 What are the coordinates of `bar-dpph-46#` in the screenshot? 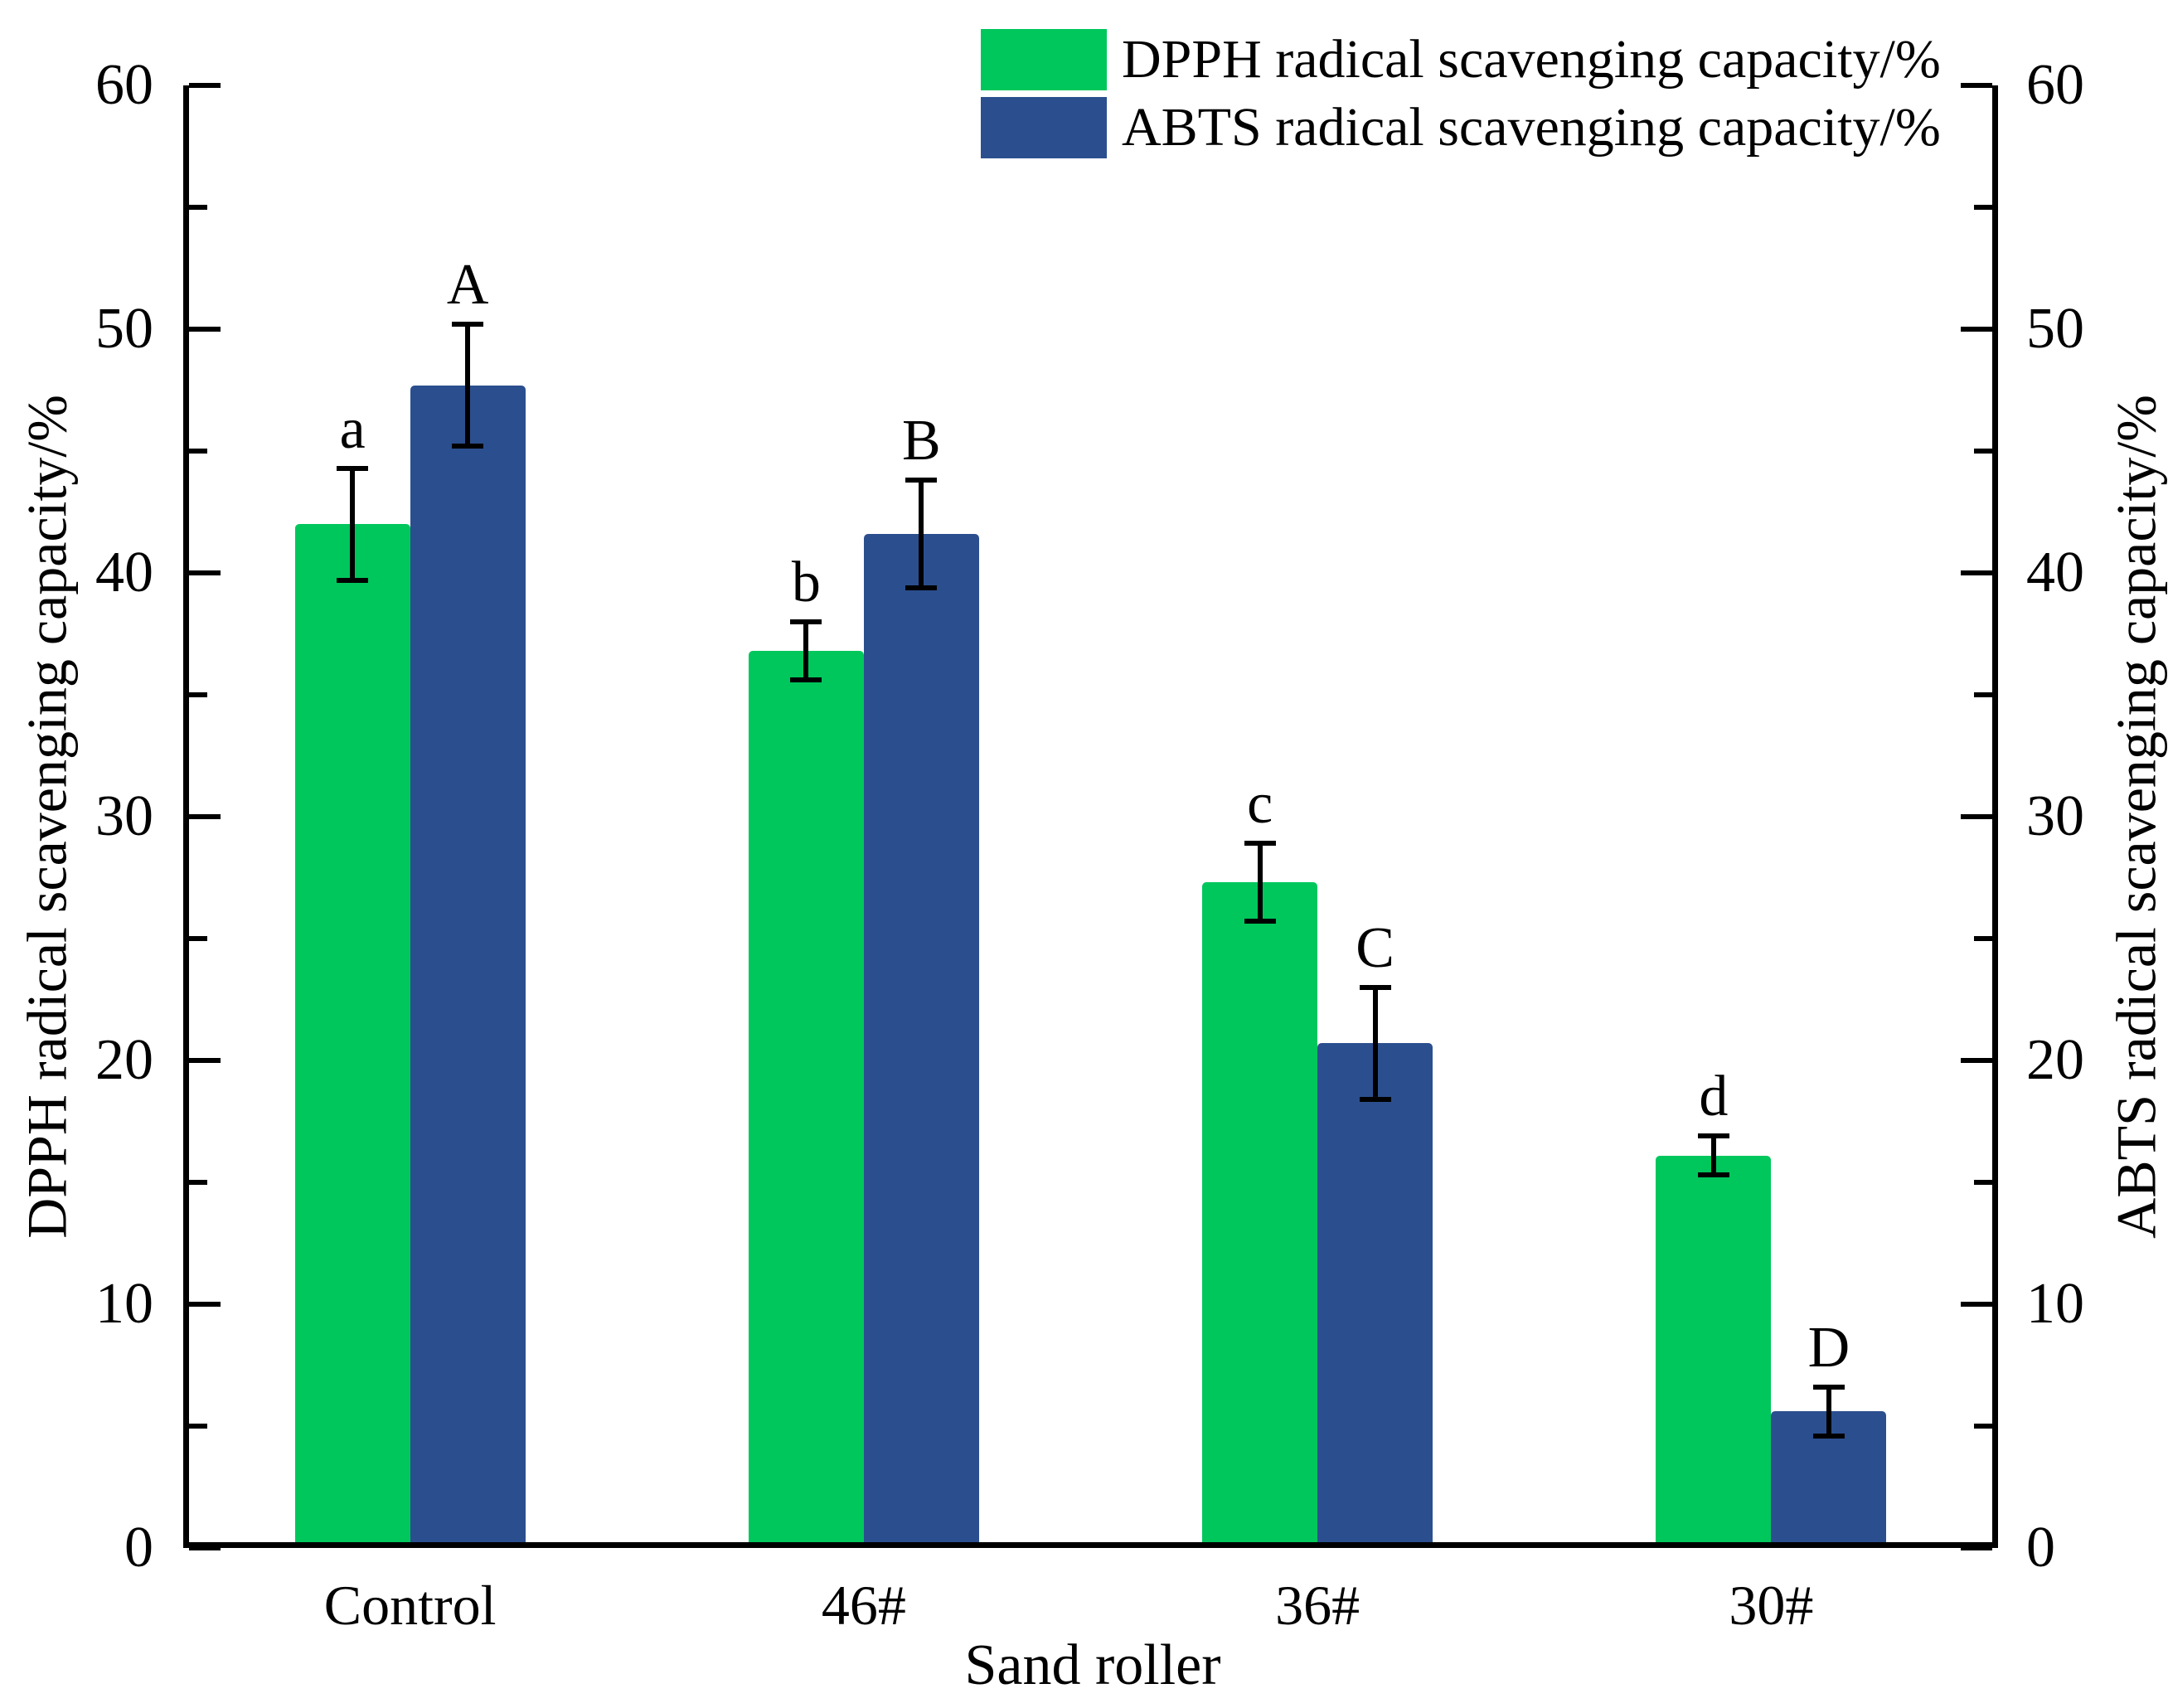 It's located at (806, 1099).